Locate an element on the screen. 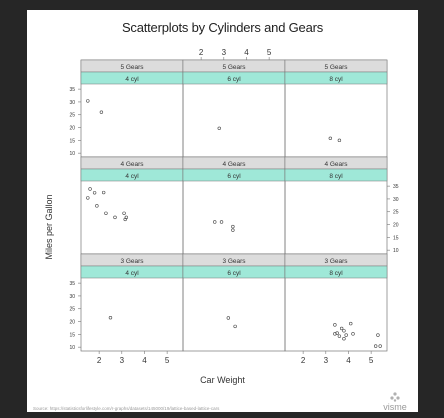  visme-logo-text: visme is located at coordinates (395, 407).